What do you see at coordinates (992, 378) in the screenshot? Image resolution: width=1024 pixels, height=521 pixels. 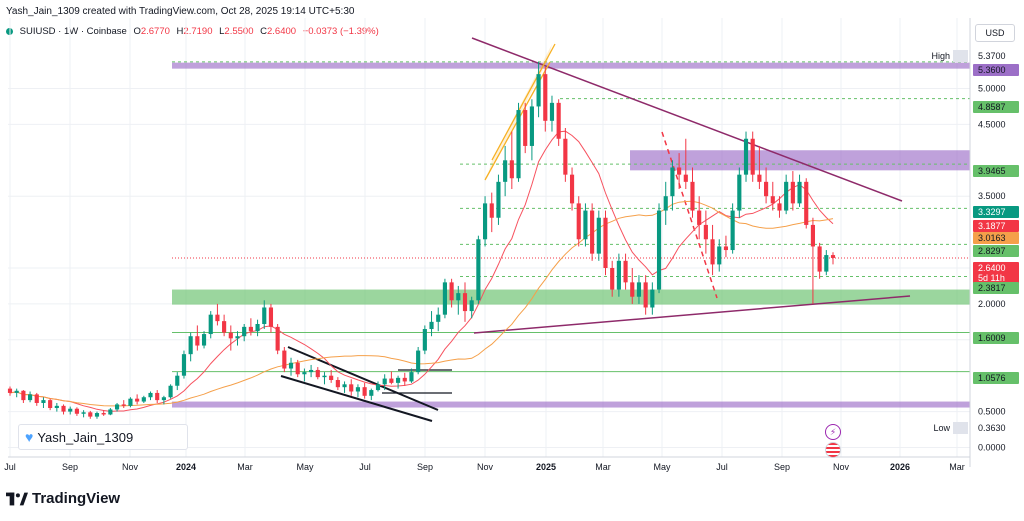 I see `price-tag-value: 1.0576` at bounding box center [992, 378].